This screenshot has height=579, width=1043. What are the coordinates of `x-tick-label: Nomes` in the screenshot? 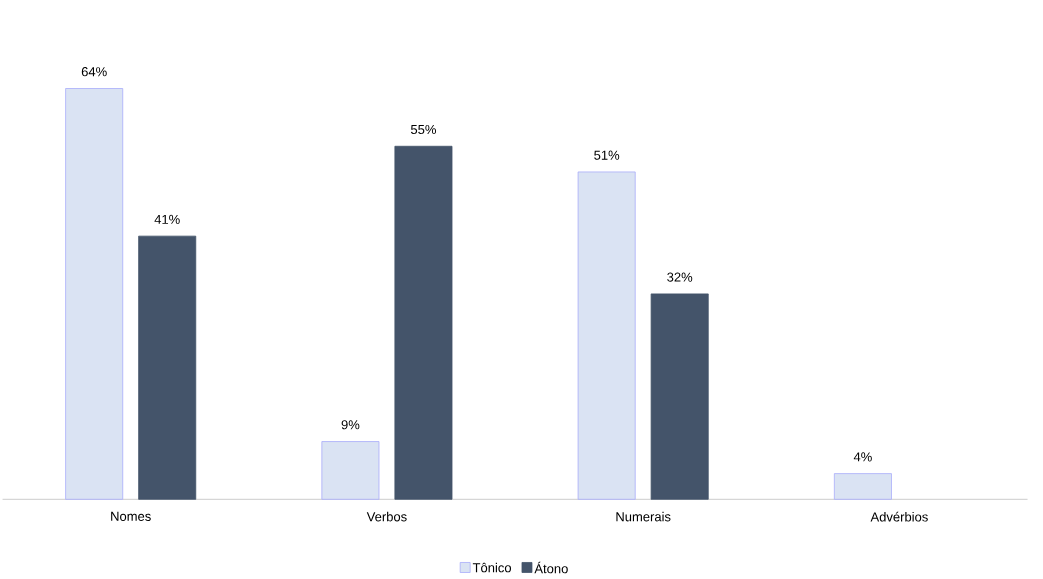 It's located at (131, 516).